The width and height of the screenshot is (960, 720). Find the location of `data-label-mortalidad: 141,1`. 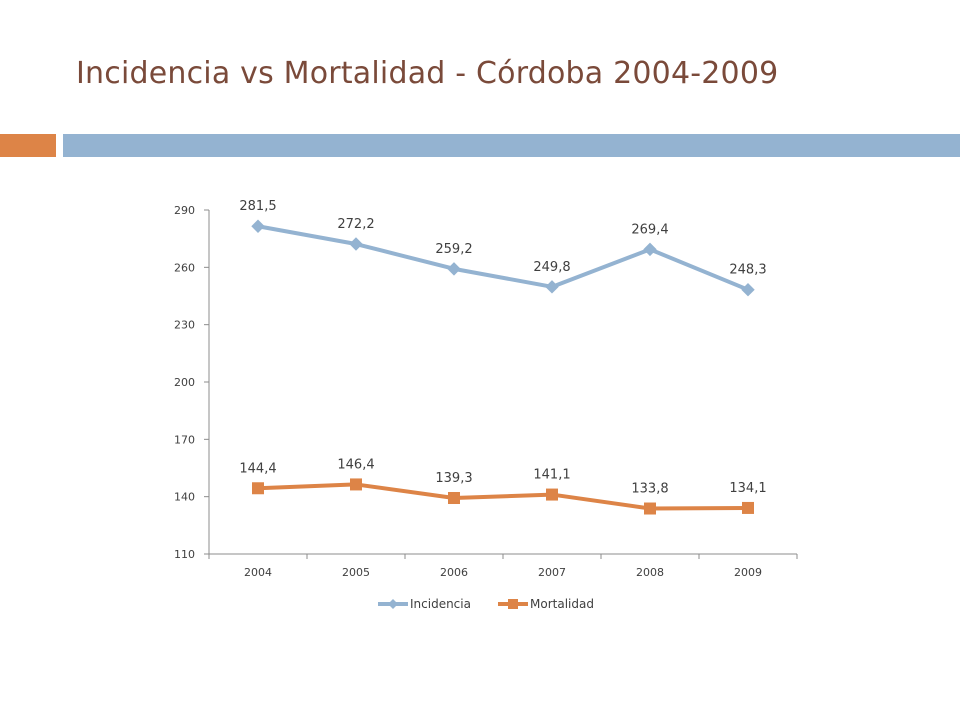

data-label-mortalidad: 141,1 is located at coordinates (551, 475).